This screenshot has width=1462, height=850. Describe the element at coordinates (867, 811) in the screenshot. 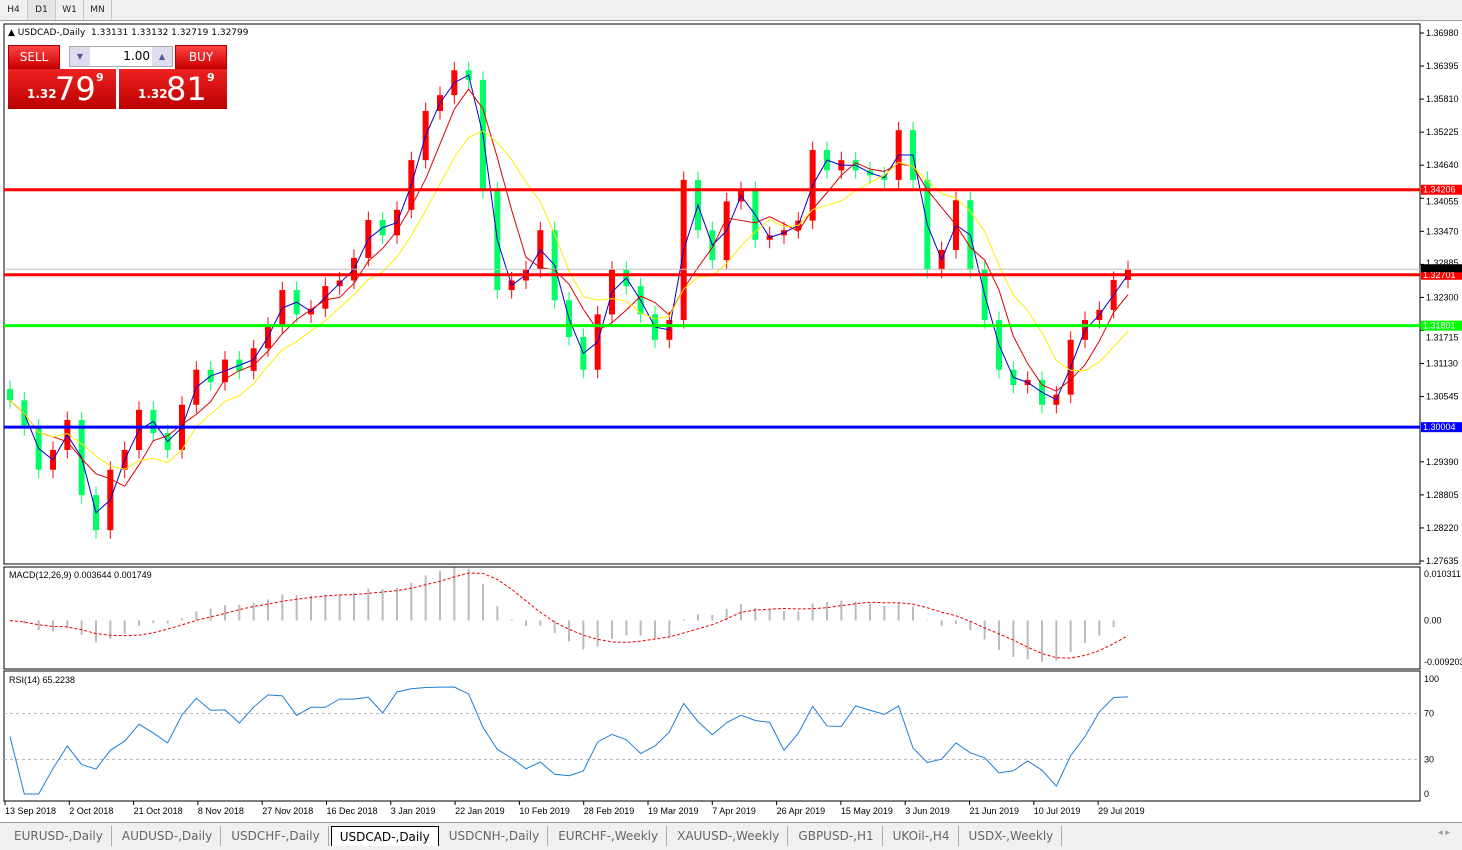

I see `x-tick-label: 15 May 2019` at that location.